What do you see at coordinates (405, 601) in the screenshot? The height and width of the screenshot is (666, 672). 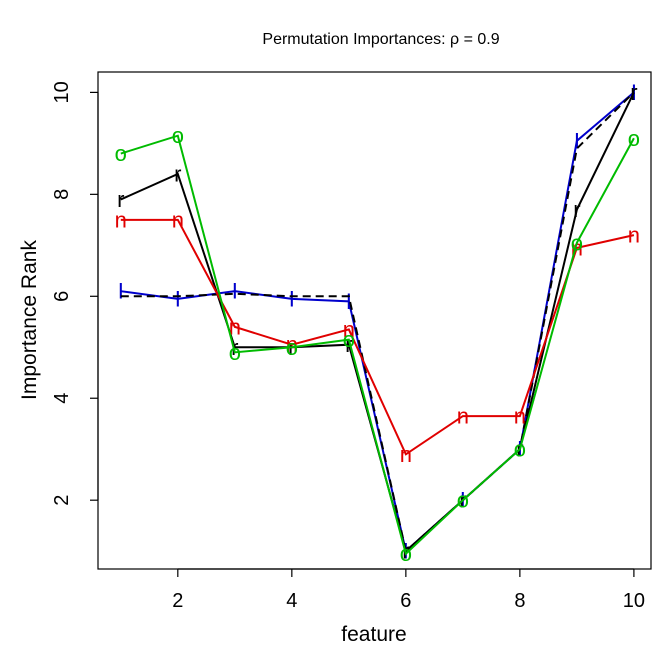 I see `x-tick-label: 6` at bounding box center [405, 601].